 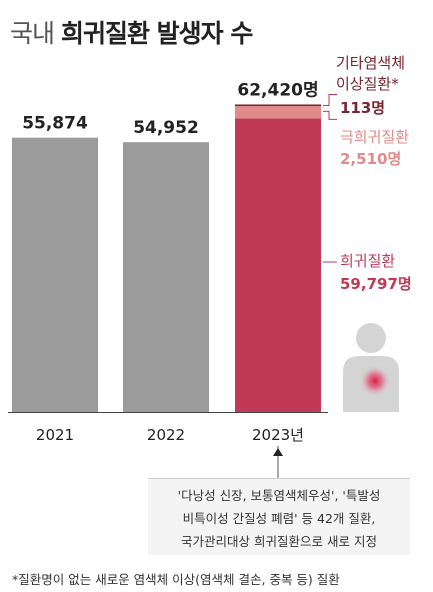 What do you see at coordinates (368, 261) in the screenshot?
I see `rare-label: 희귀질환` at bounding box center [368, 261].